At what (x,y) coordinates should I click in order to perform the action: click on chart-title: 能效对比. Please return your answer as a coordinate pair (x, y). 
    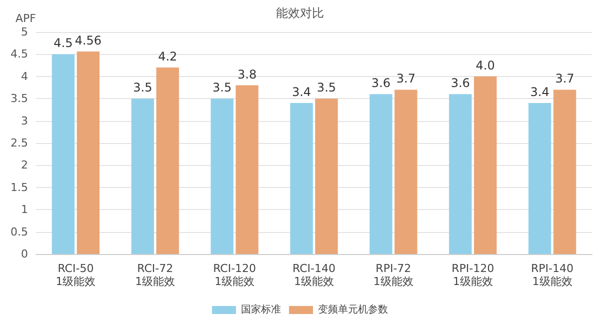
    Looking at the image, I should click on (300, 13).